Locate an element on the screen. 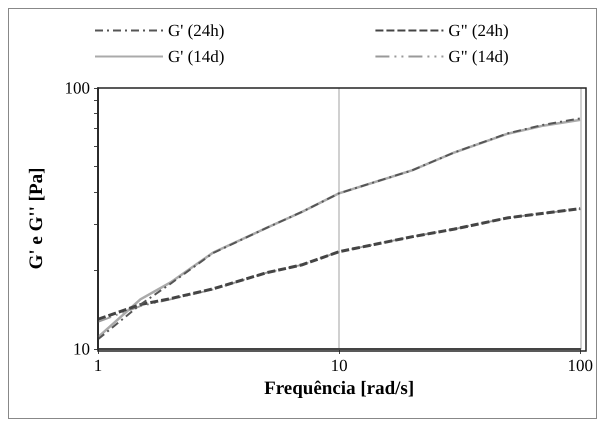  x-tick-label: 10 is located at coordinates (339, 365).